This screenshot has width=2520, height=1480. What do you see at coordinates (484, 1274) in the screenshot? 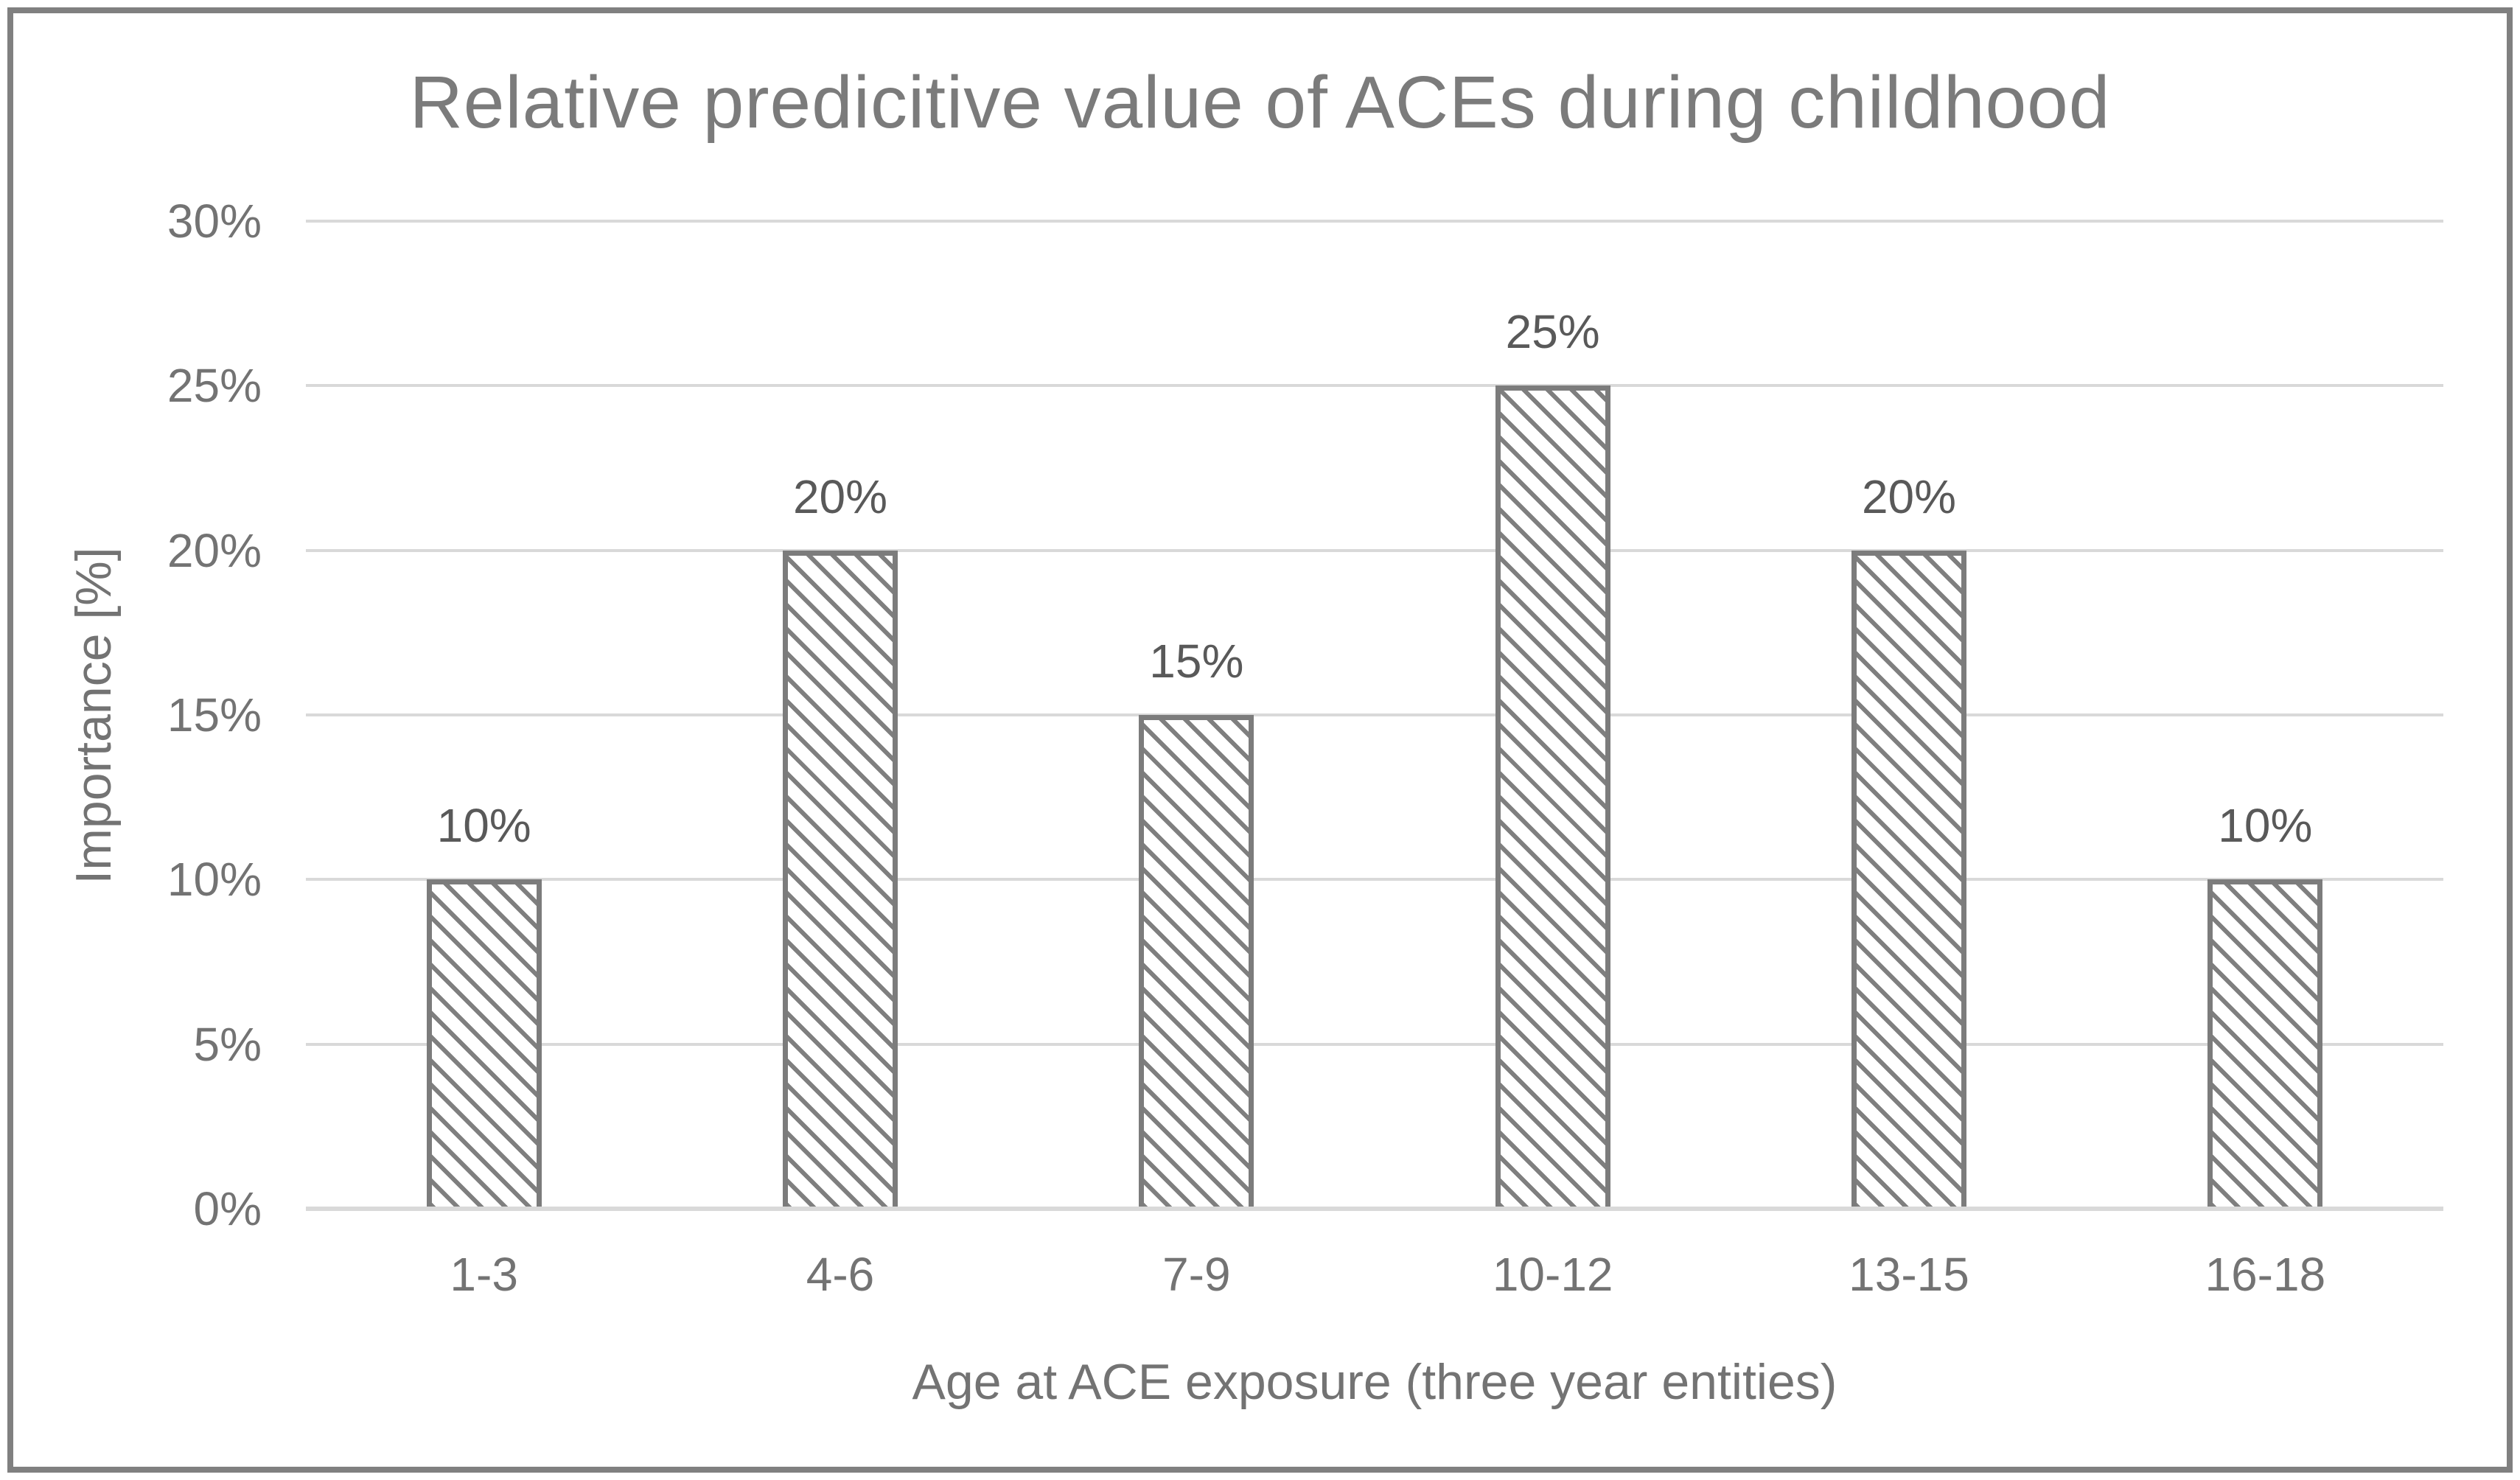
I see `x-tick-label: 1-3` at bounding box center [484, 1274].